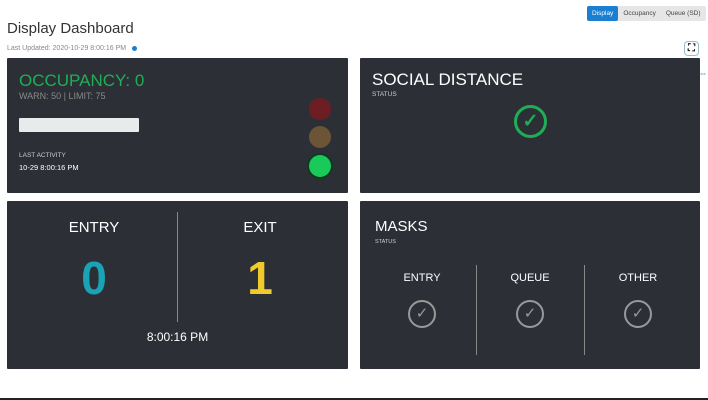 The width and height of the screenshot is (708, 400). What do you see at coordinates (70, 28) in the screenshot?
I see `page-title: Display Dashboard` at bounding box center [70, 28].